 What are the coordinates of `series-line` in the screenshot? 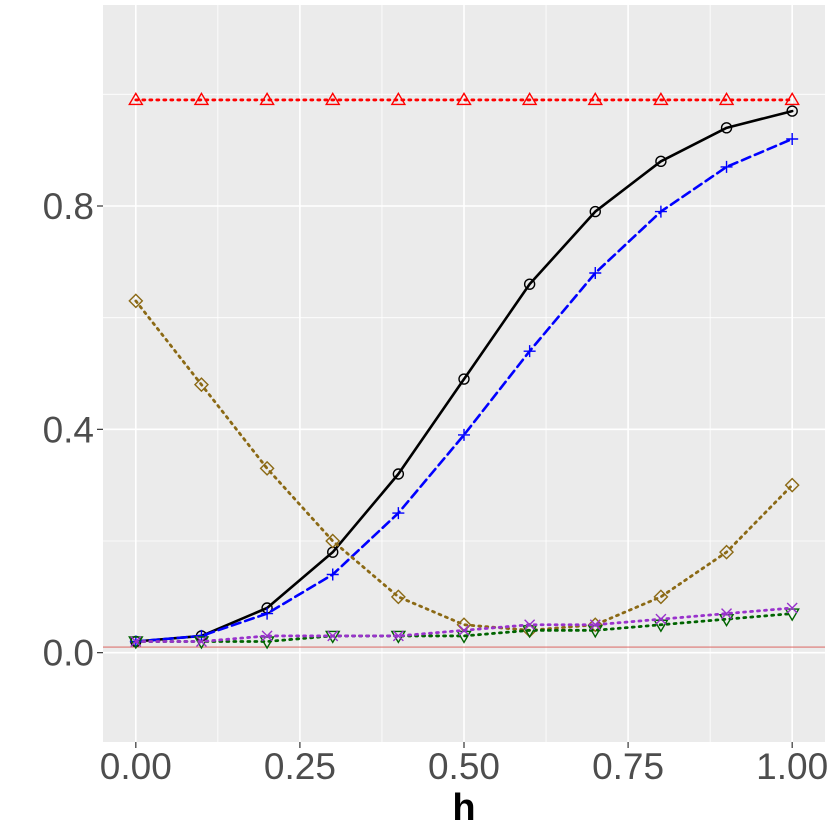 It's located at (464, 627).